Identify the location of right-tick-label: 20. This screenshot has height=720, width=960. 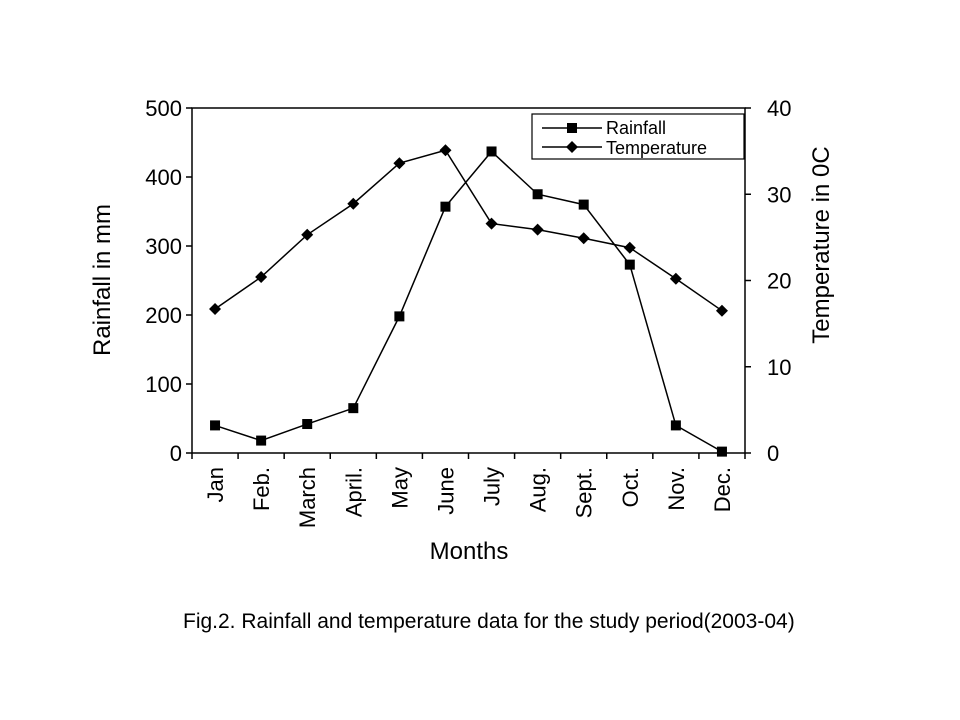
(779, 281).